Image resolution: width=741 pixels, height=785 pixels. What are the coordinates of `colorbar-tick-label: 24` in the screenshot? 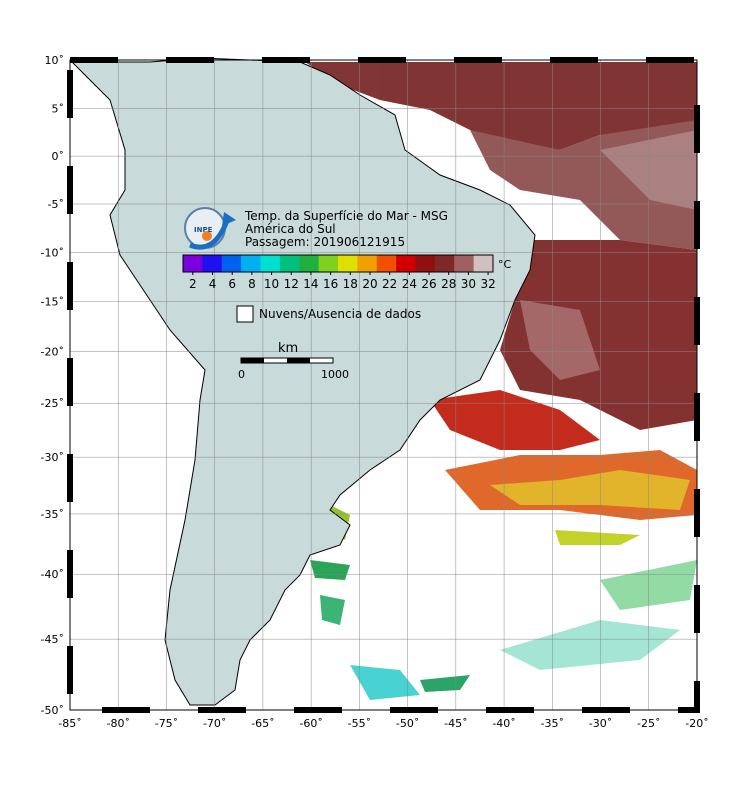 It's located at (409, 284).